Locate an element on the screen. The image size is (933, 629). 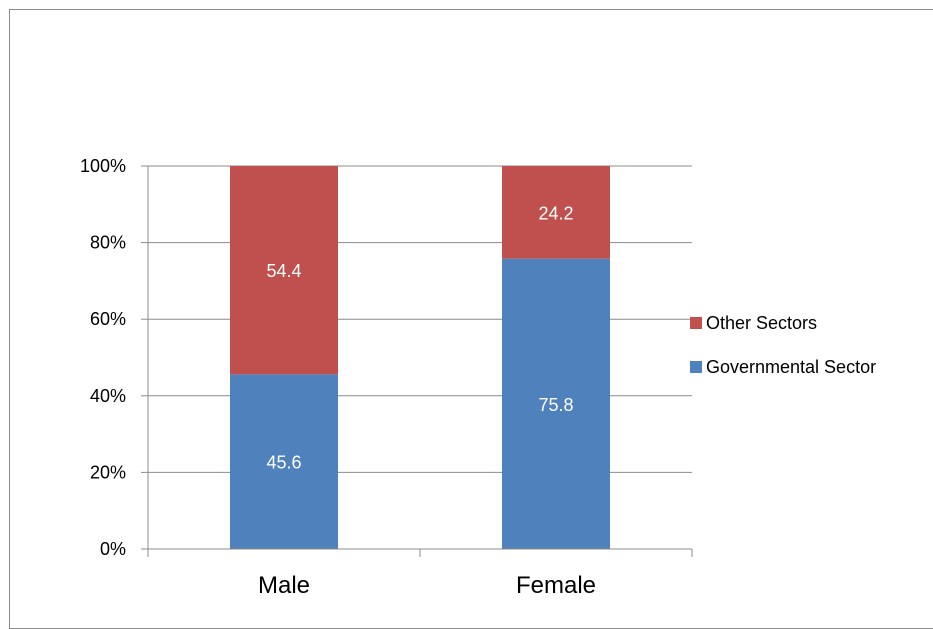
data-label: 54.4 is located at coordinates (283, 271).